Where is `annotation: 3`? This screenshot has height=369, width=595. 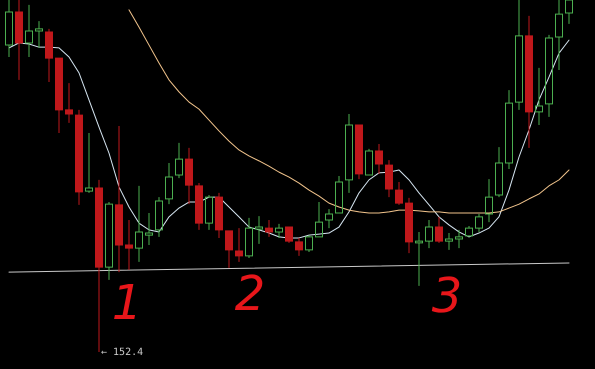 annotation: 3 is located at coordinates (447, 296).